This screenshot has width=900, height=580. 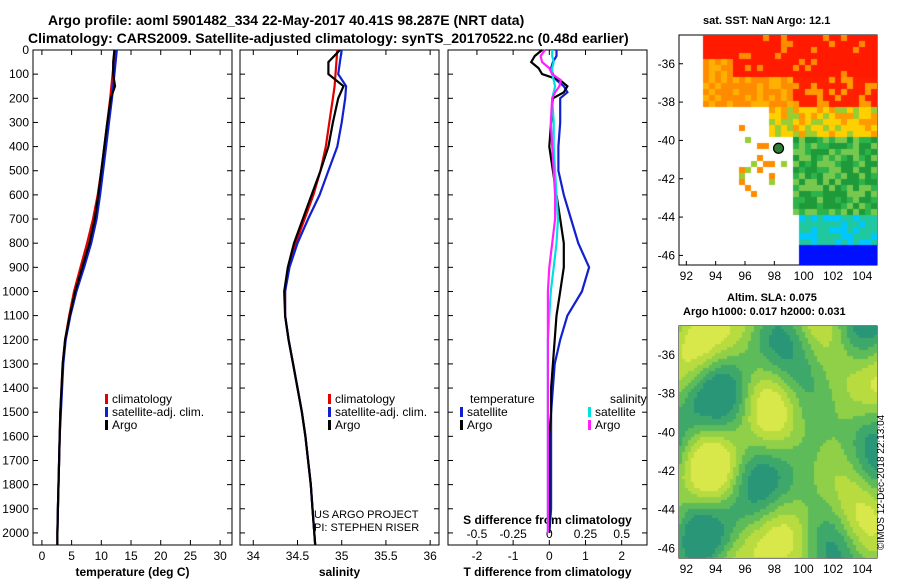 What do you see at coordinates (585, 556) in the screenshot?
I see `x-tick-label: 1` at bounding box center [585, 556].